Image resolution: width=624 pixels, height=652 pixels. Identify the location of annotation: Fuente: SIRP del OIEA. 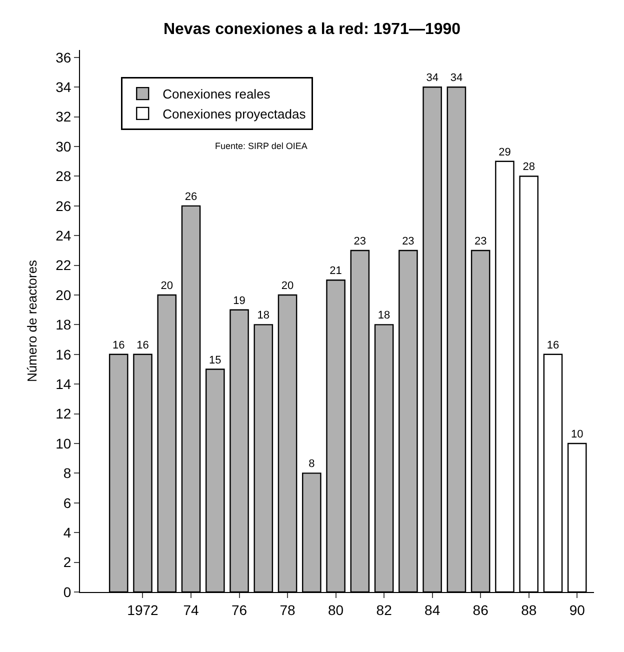
(261, 146).